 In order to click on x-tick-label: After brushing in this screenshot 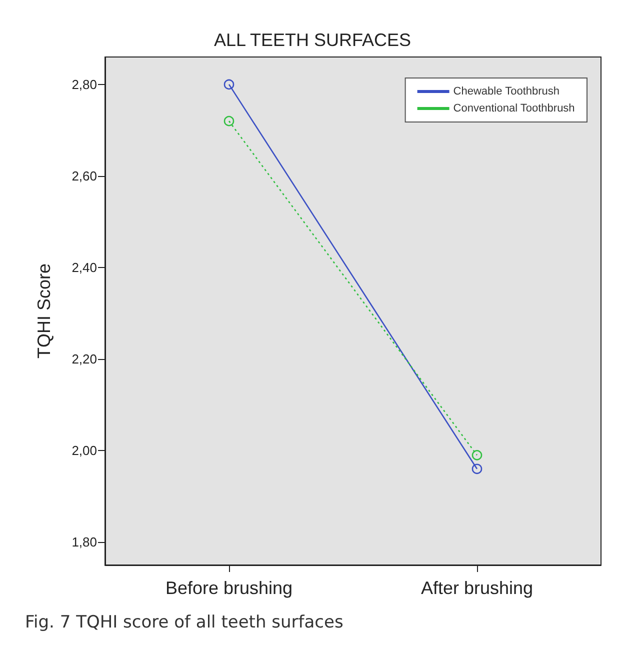, I will do `click(477, 588)`.